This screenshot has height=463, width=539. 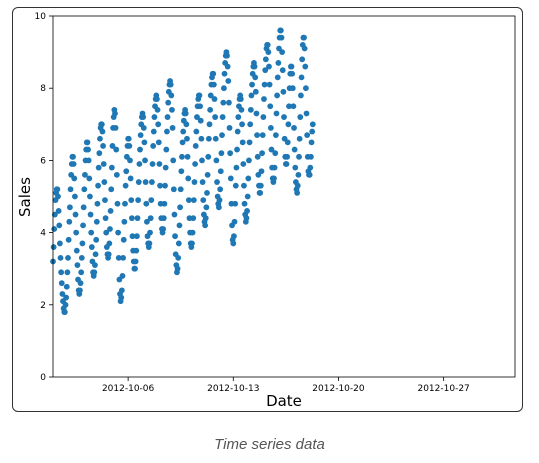 I want to click on y-tick-label: 6, so click(x=43, y=161).